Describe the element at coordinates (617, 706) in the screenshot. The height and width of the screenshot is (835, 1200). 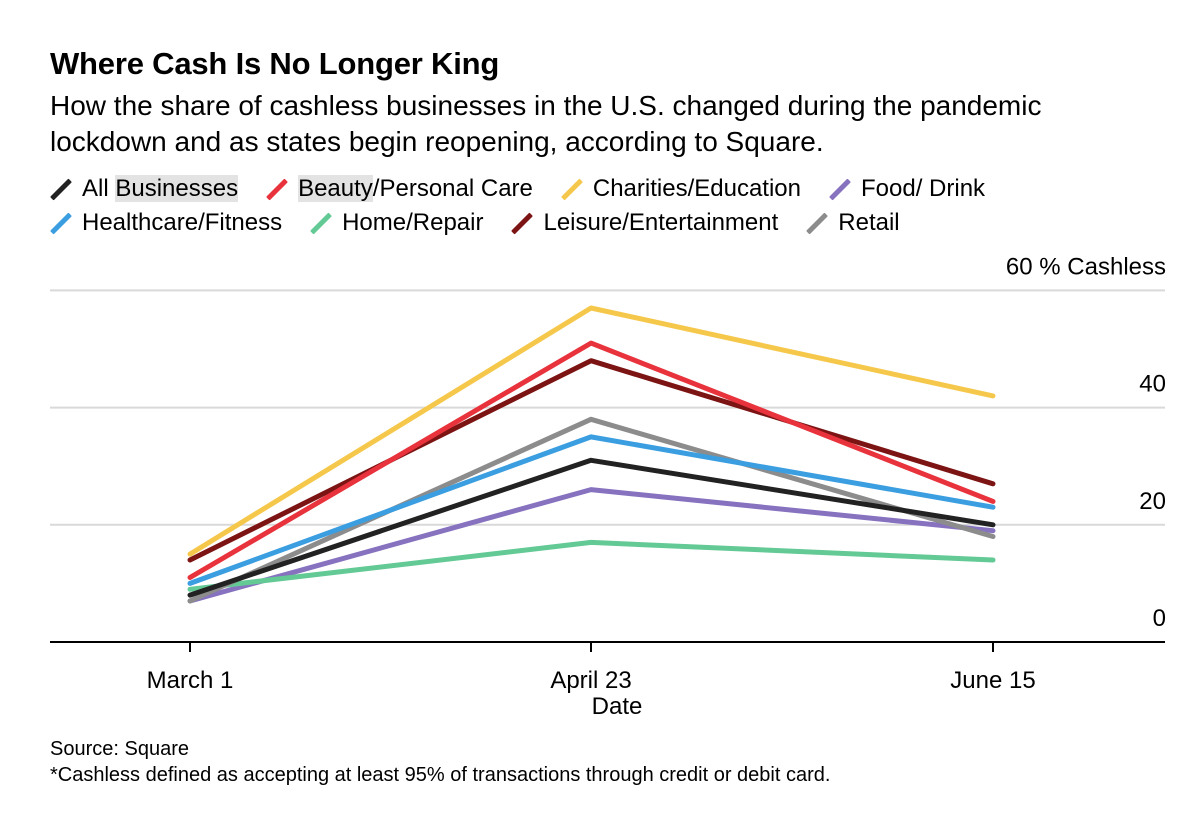
I see `x-axis-title: Date` at that location.